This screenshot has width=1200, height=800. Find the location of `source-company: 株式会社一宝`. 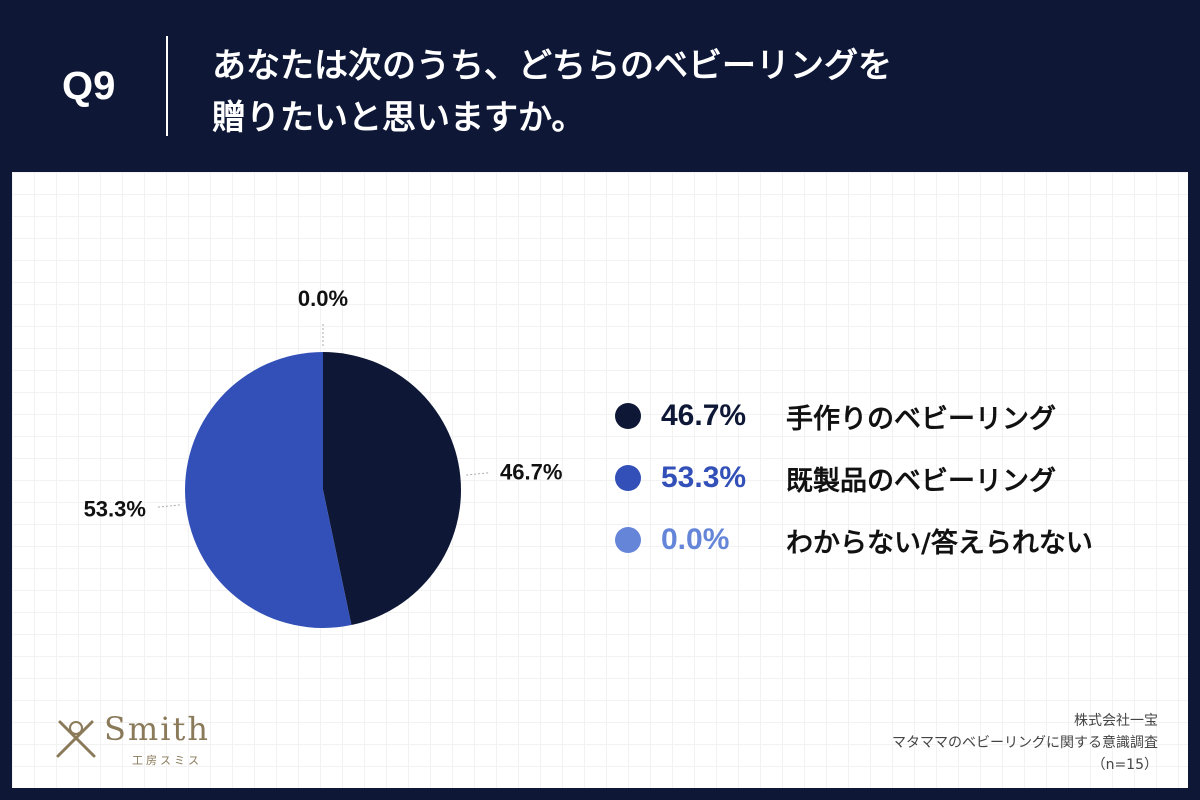

source-company: 株式会社一宝 is located at coordinates (1116, 721).